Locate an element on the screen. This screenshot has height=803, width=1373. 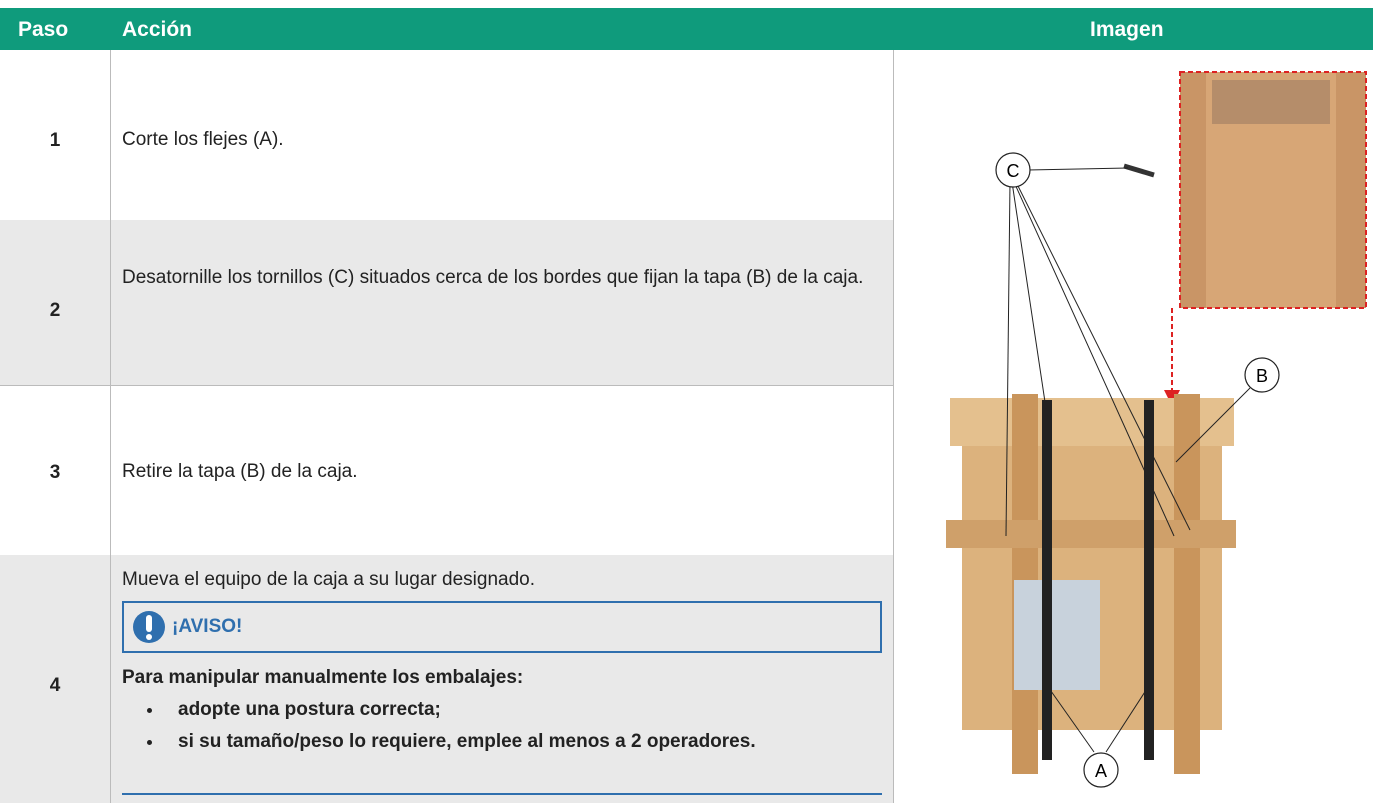
step-number: 2 is located at coordinates (55, 310).